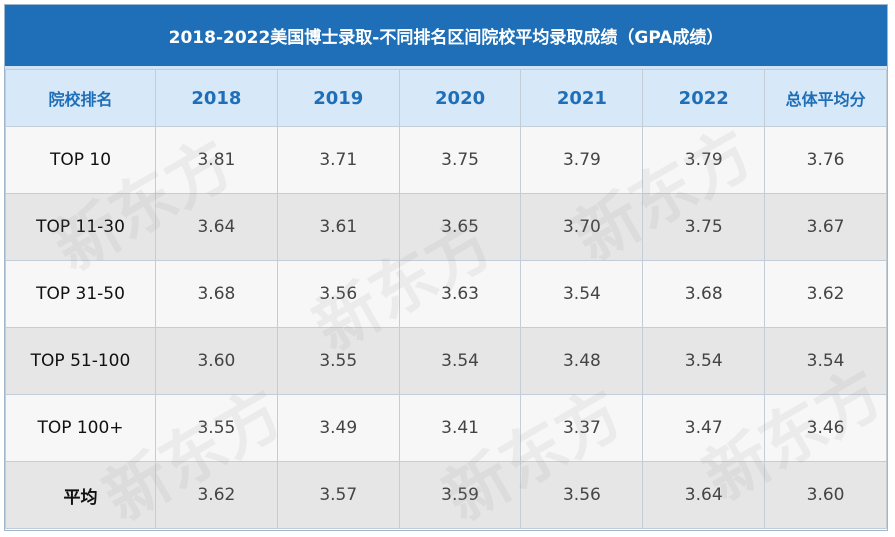  Describe the element at coordinates (338, 98) in the screenshot. I see `header-2019: 2019` at that location.